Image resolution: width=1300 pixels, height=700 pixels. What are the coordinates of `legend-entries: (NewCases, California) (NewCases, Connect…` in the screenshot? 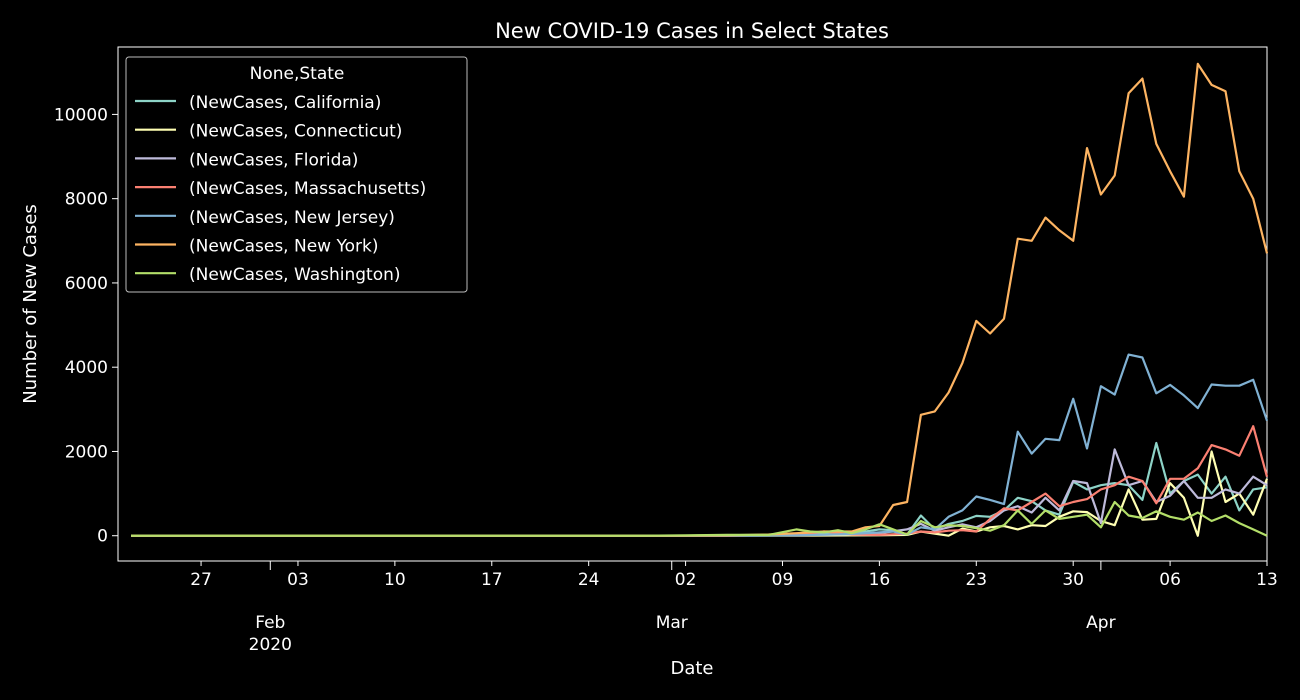 It's located at (280, 189).